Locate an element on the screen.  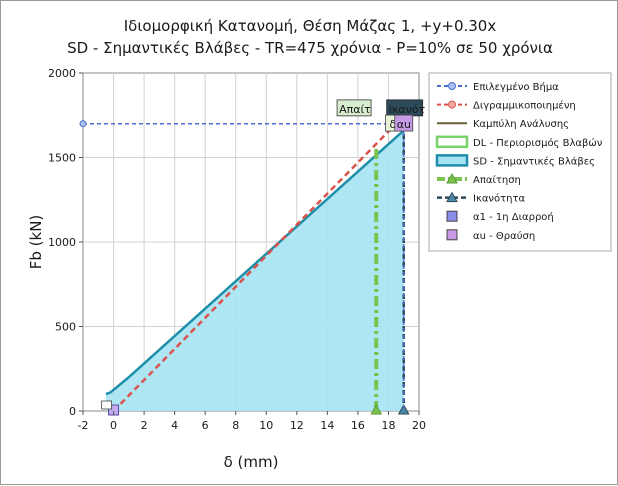
y-tick-label: 0 is located at coordinates (72, 411).